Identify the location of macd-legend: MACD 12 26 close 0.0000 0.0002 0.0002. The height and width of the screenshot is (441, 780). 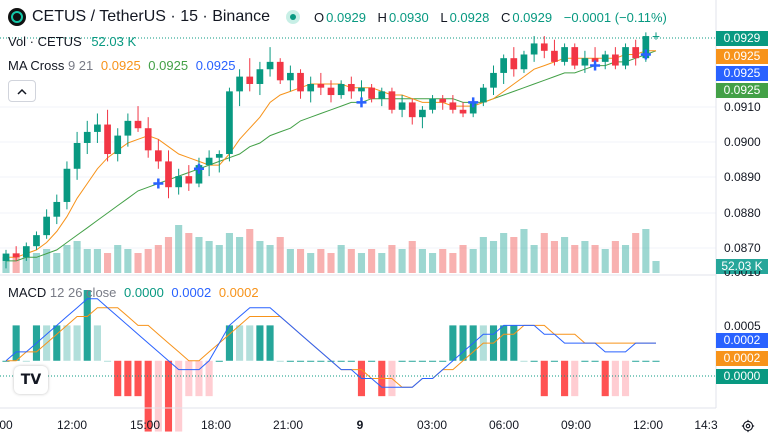
(133, 292).